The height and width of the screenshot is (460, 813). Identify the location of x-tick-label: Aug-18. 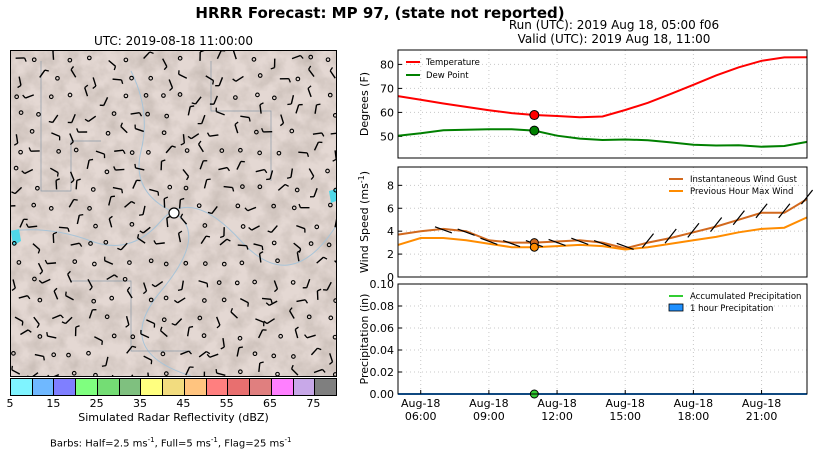
(556, 403).